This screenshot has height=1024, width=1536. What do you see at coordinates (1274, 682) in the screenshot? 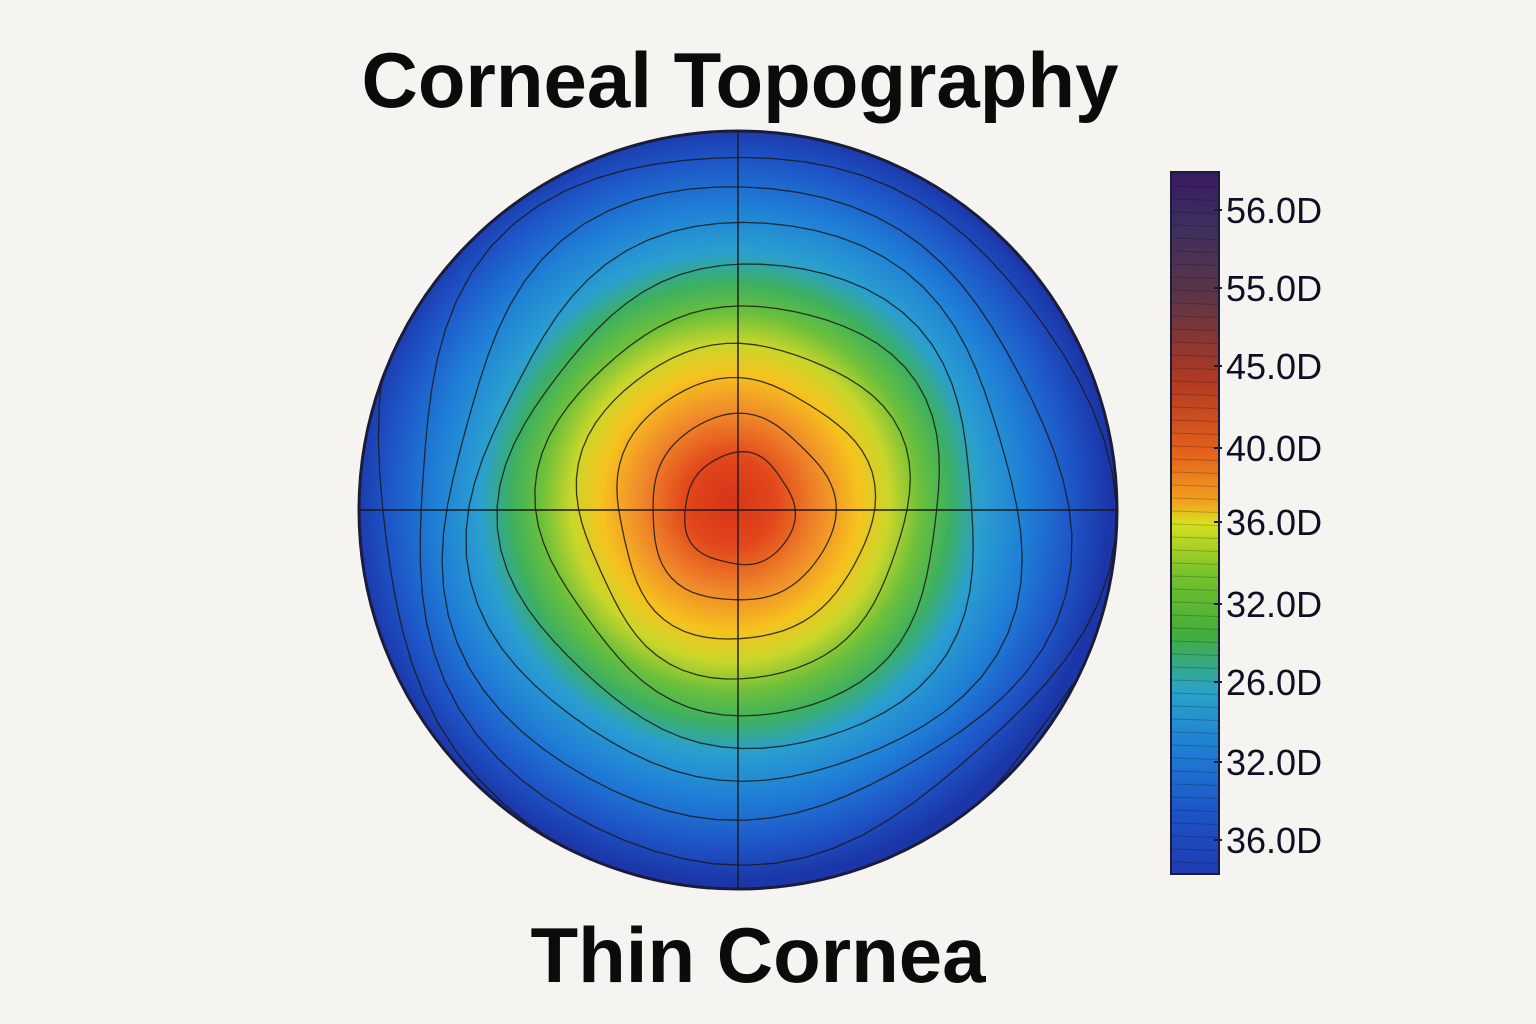
I see `colorbar-tick-label: 26.0D` at bounding box center [1274, 682].